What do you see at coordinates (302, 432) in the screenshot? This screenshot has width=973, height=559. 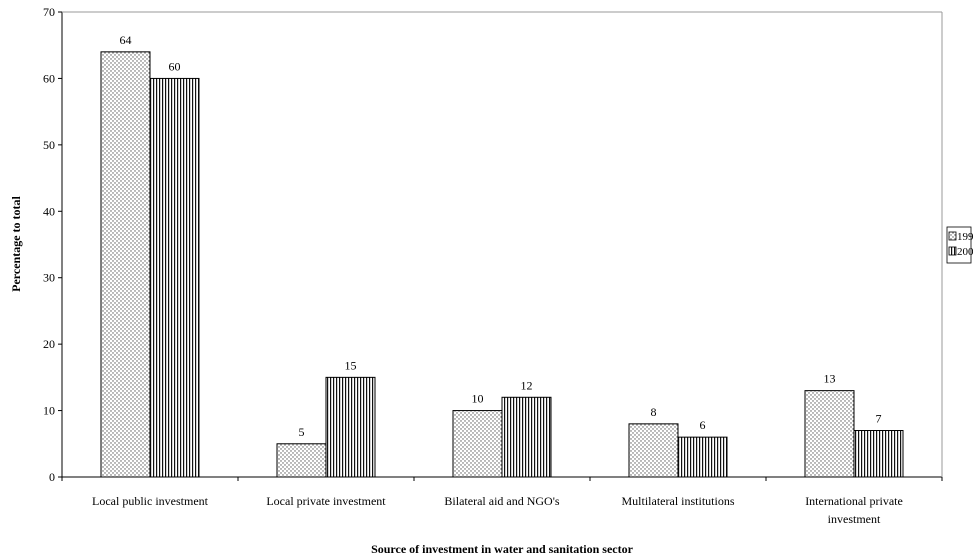 I see `data-label: 5` at bounding box center [302, 432].